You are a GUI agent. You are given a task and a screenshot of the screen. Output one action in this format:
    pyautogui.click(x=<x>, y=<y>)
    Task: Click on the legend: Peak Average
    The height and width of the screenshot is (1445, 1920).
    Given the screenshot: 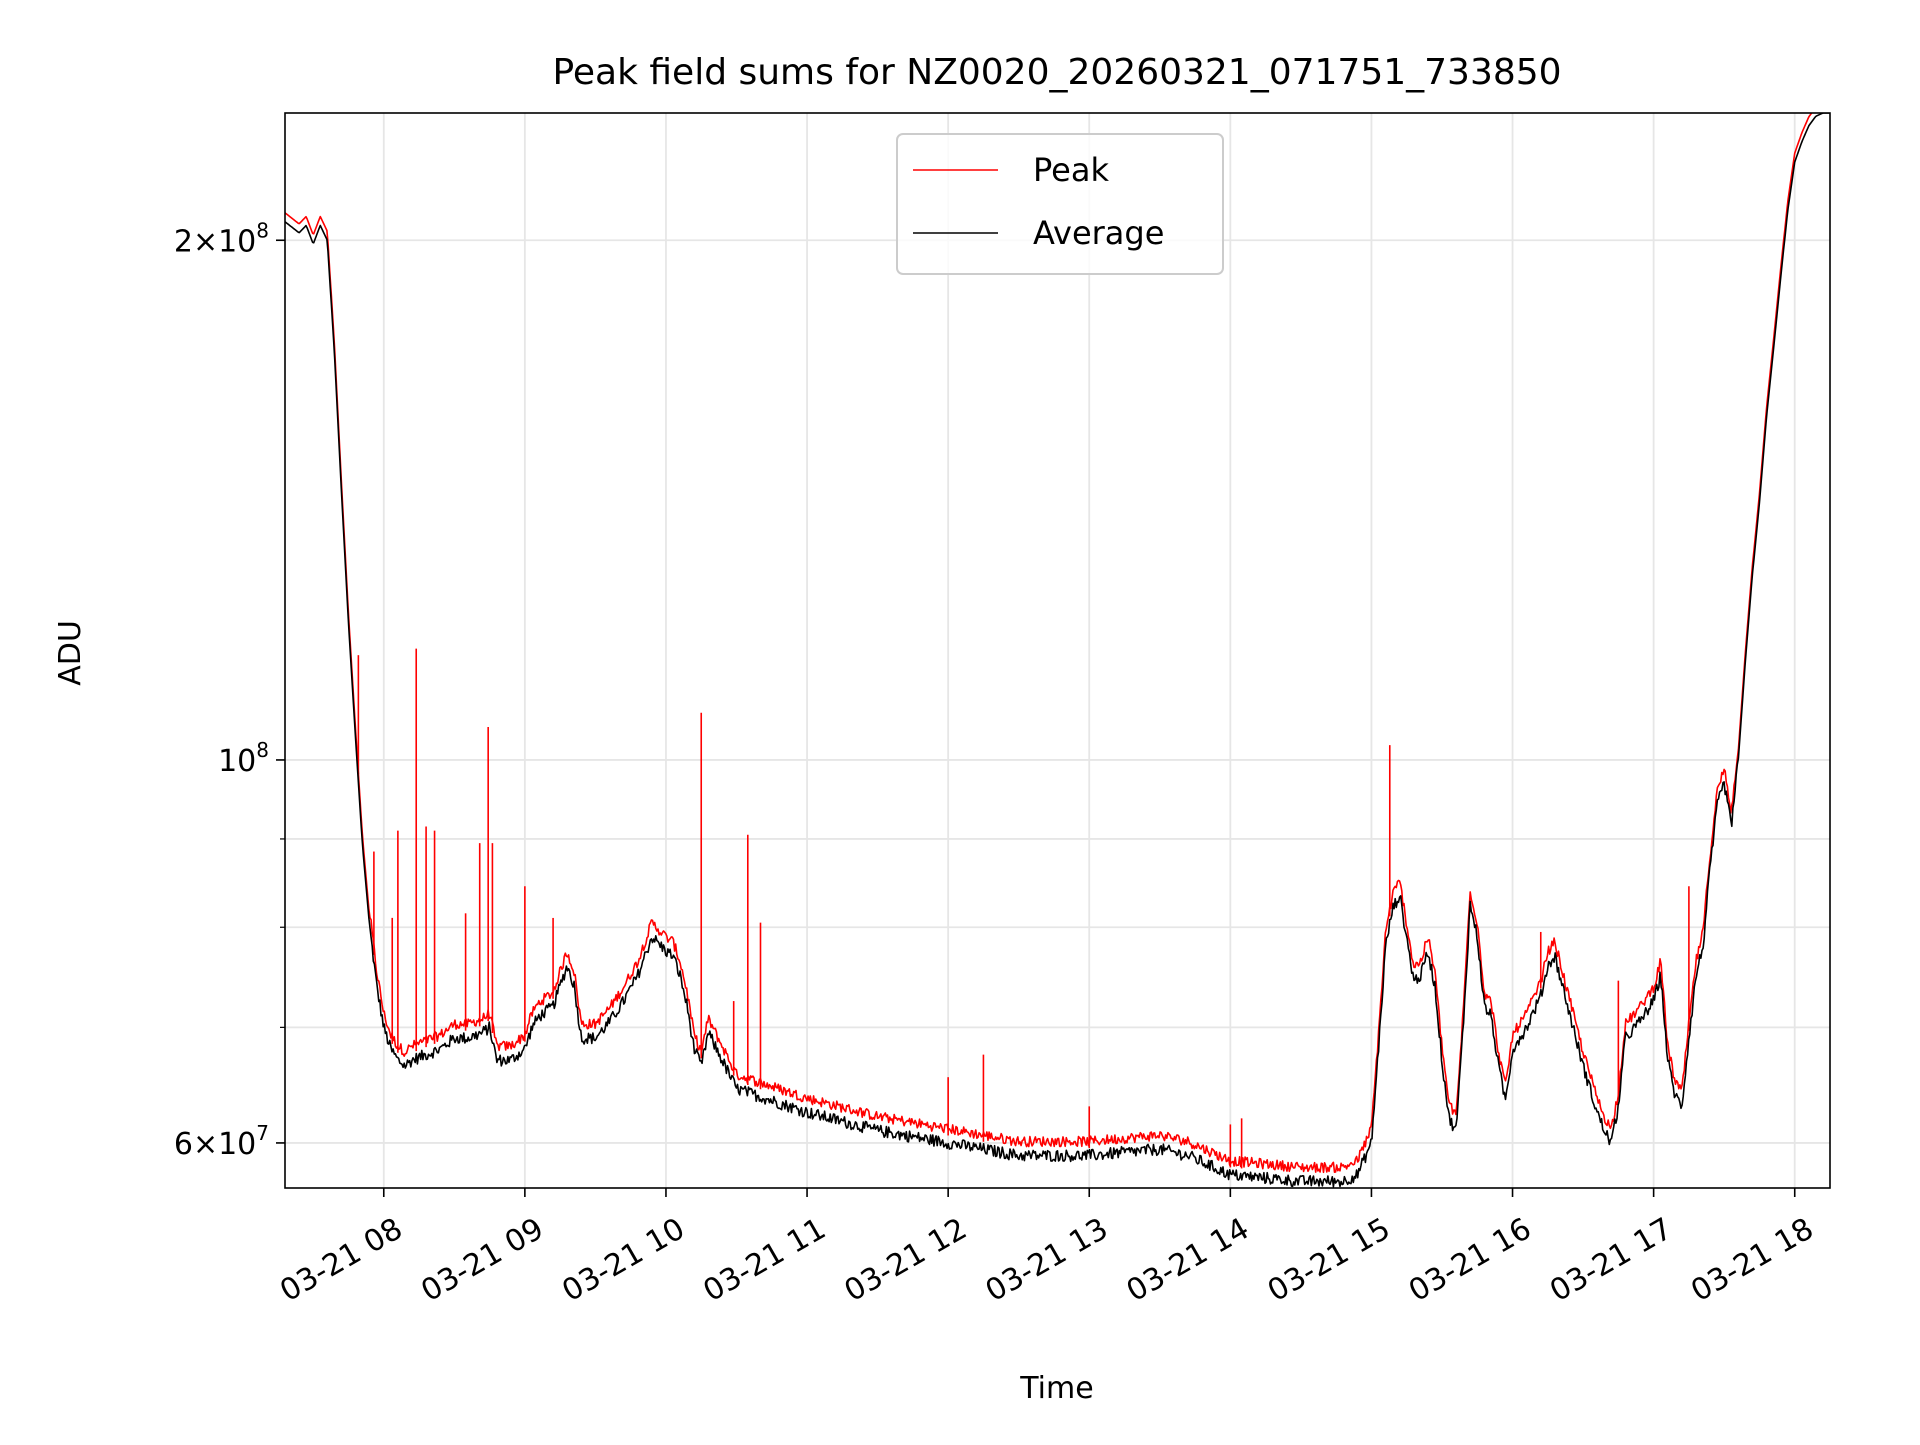 What is the action you would take?
    pyautogui.click(x=1060, y=204)
    